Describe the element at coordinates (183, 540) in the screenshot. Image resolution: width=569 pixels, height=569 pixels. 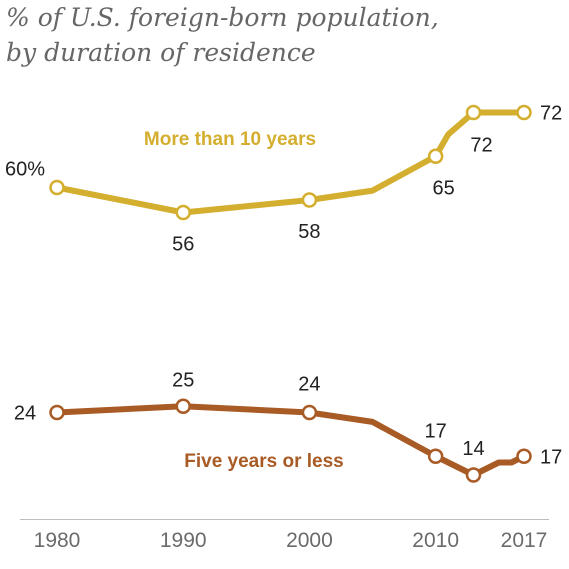
I see `x-tick-label: 1990` at that location.